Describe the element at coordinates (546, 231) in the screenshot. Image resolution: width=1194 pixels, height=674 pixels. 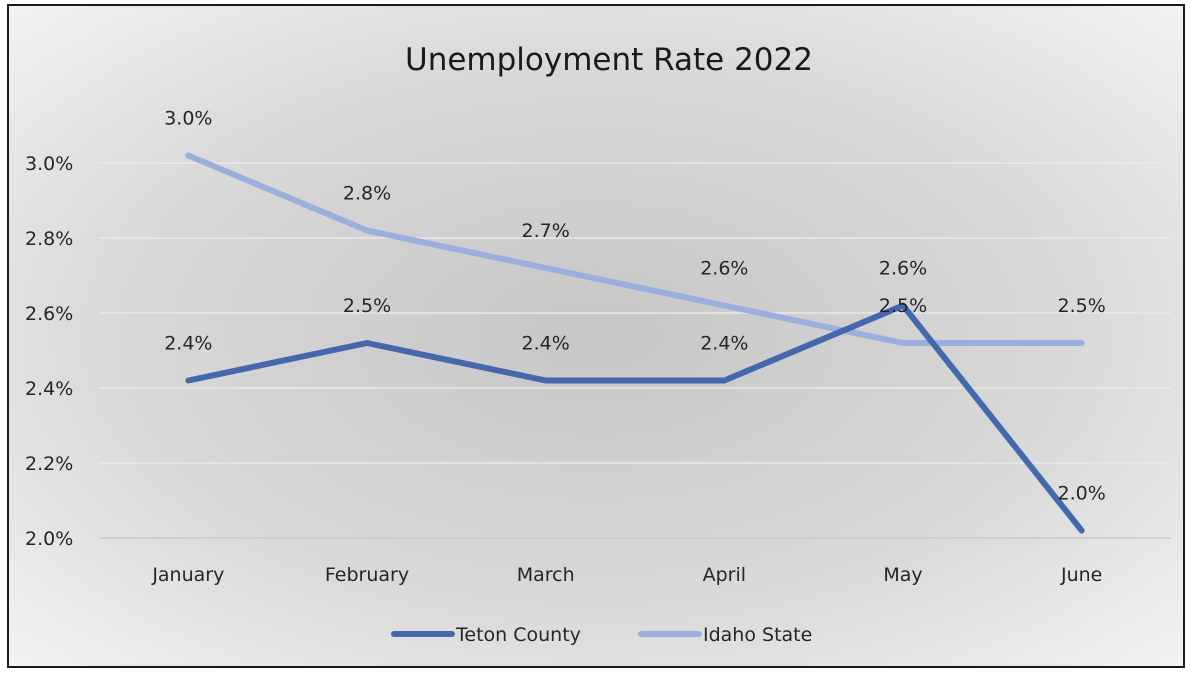
I see `data-label: 2.7%` at that location.